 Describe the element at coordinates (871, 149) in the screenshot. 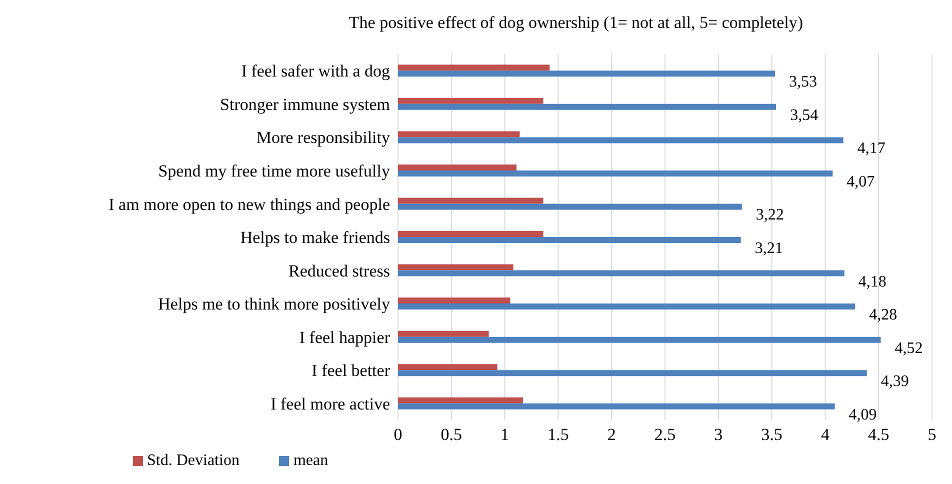

I see `data-label: 4,17` at that location.